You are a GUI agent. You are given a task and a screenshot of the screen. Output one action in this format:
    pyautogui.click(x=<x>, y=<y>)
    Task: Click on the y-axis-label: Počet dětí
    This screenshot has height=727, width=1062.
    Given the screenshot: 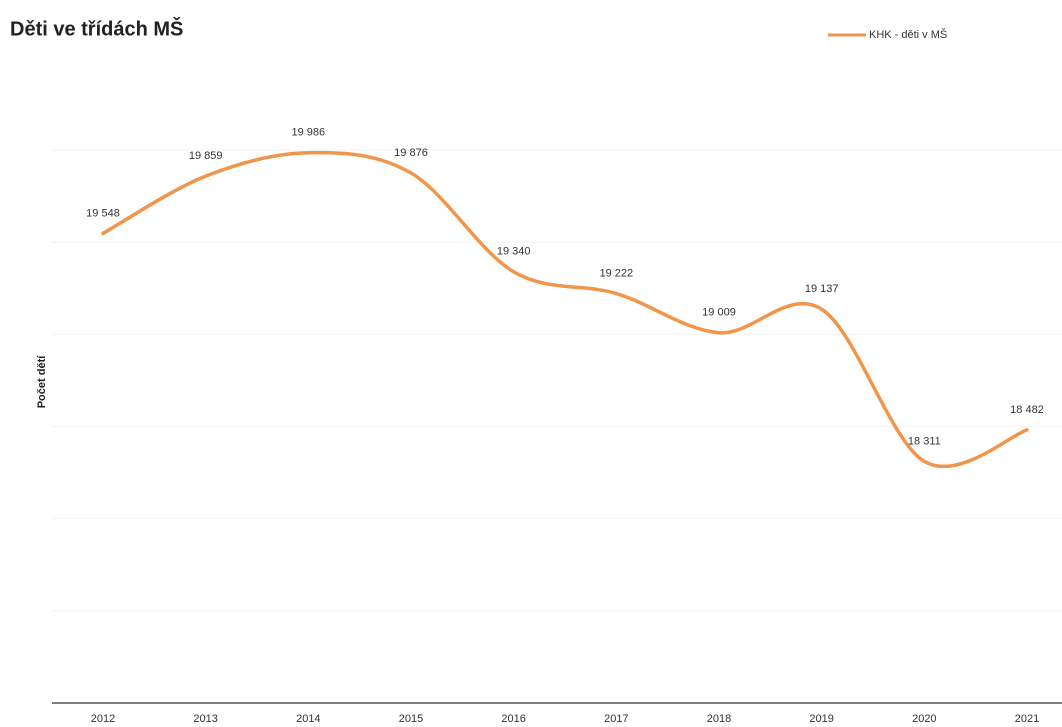 What is the action you would take?
    pyautogui.click(x=42, y=382)
    